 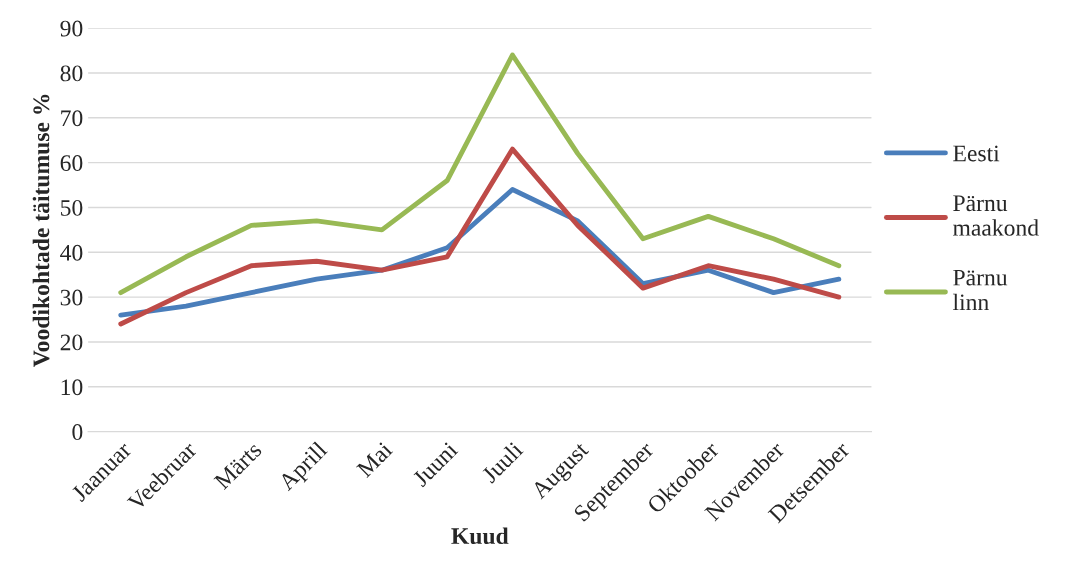 I want to click on legend-label: Pärnu linn, so click(x=980, y=290).